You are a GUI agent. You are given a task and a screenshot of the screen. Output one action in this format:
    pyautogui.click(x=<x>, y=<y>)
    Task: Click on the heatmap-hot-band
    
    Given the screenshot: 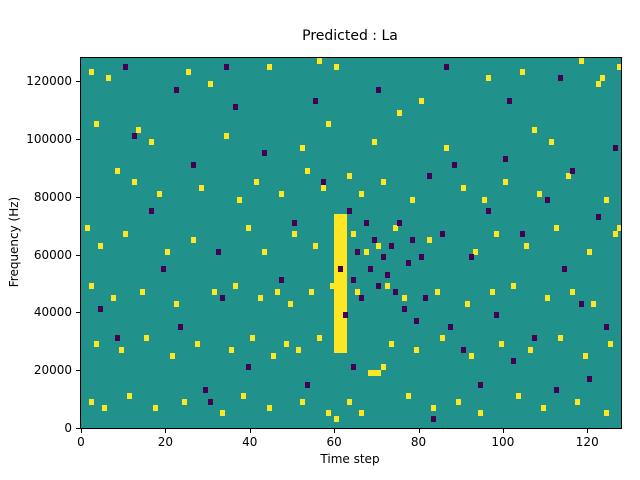 What is the action you would take?
    pyautogui.click(x=340, y=283)
    